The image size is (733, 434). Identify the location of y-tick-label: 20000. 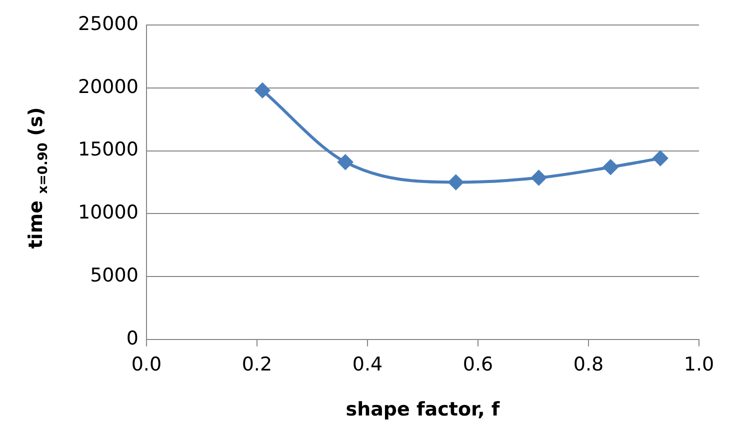
(108, 87).